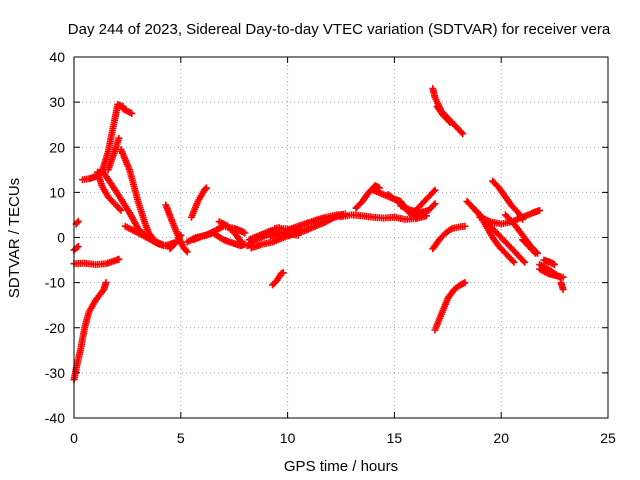  What do you see at coordinates (14, 238) in the screenshot?
I see `y-axis-label: SDTVAR / TECUs` at bounding box center [14, 238].